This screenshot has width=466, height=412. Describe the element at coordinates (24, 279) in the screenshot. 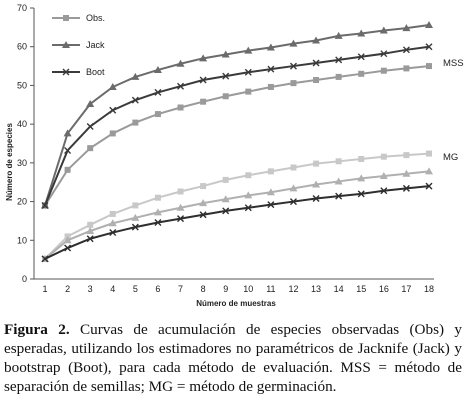

I see `y-tick-label: 0` at that location.